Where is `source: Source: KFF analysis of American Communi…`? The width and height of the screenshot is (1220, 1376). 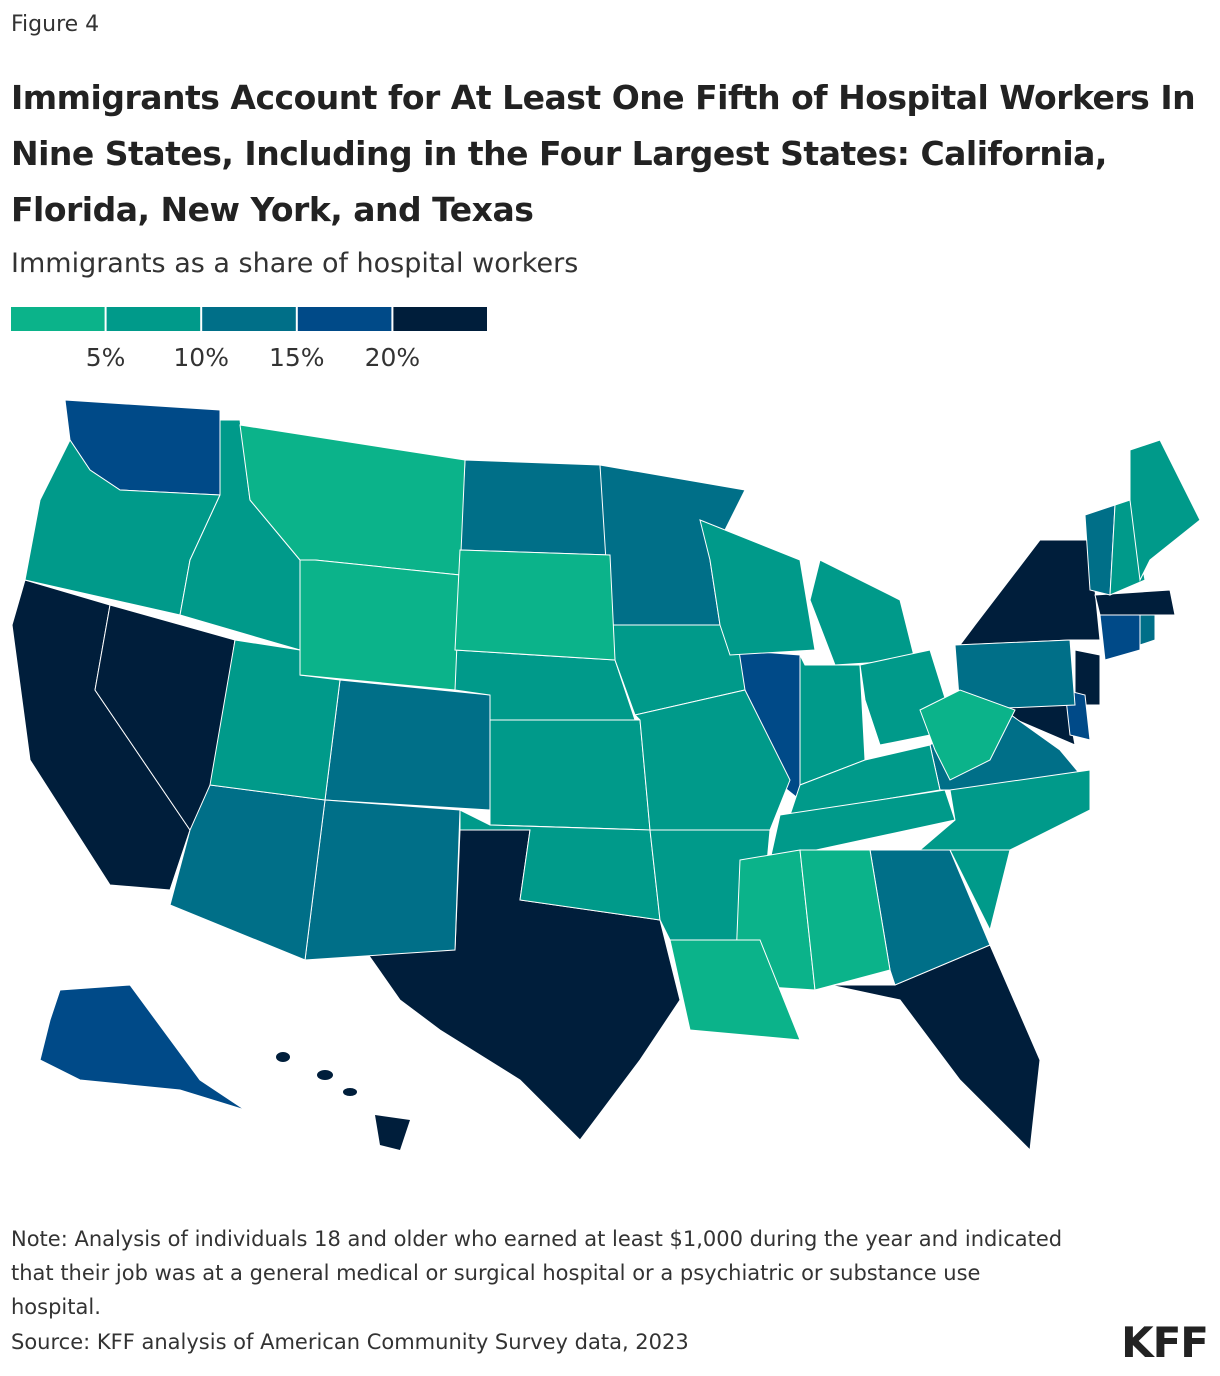 source: Source: KFF analysis of American Communi… is located at coordinates (350, 1342).